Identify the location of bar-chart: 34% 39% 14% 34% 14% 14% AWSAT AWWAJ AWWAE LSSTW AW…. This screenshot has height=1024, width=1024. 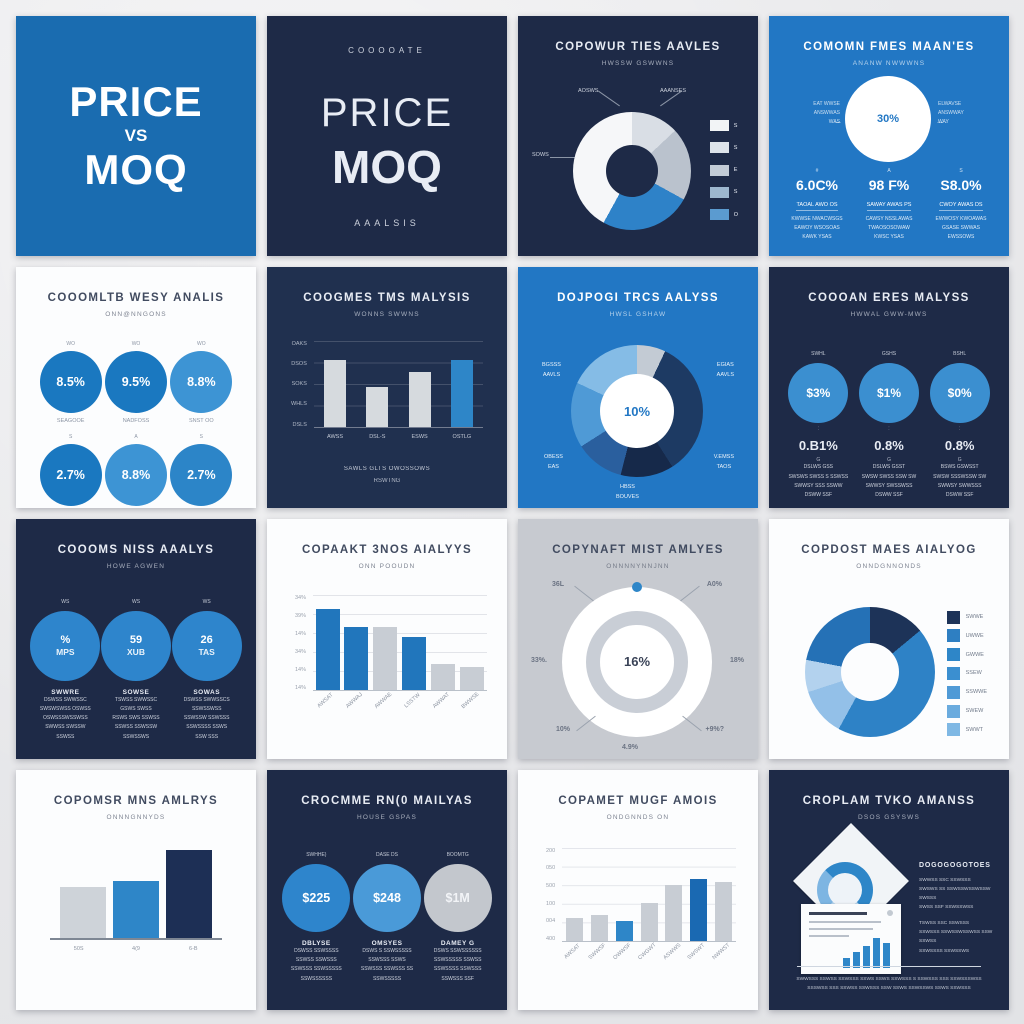
(391, 652).